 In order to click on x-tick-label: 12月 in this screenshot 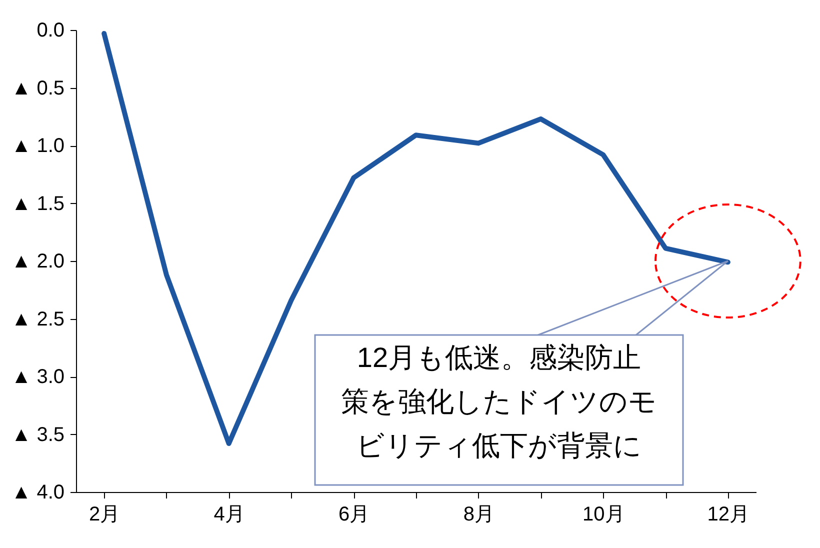, I will do `click(728, 515)`.